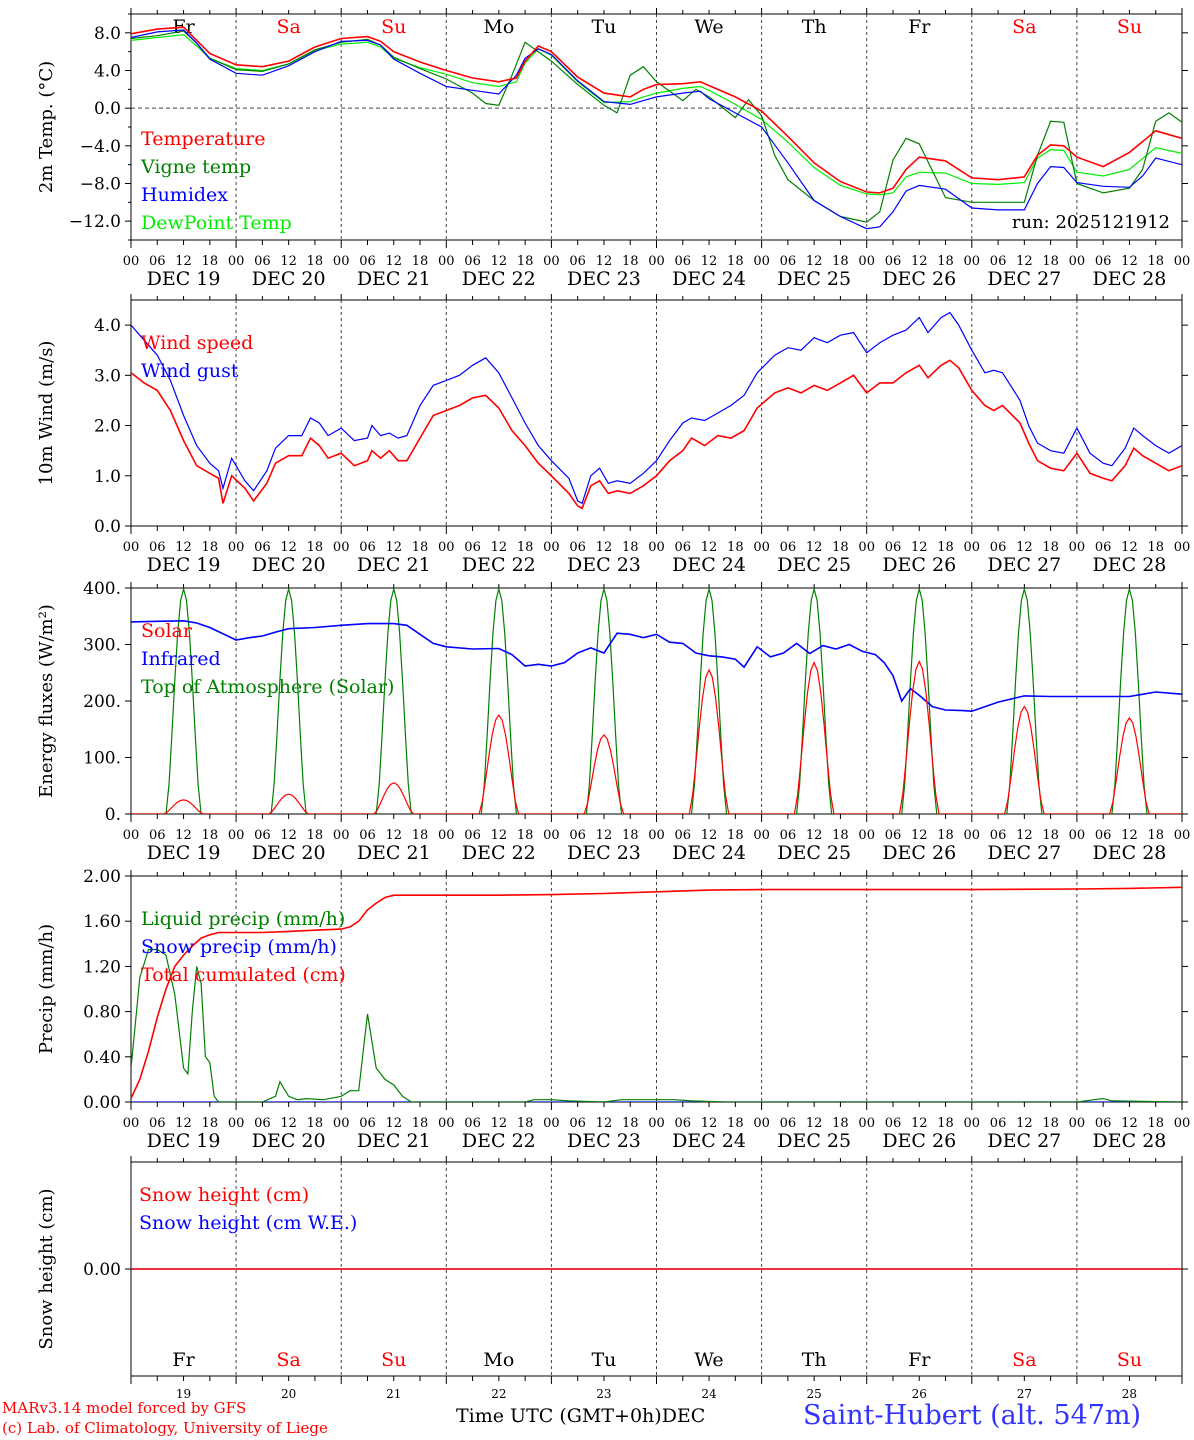  What do you see at coordinates (498, 1360) in the screenshot?
I see `day-name-label: Mo` at bounding box center [498, 1360].